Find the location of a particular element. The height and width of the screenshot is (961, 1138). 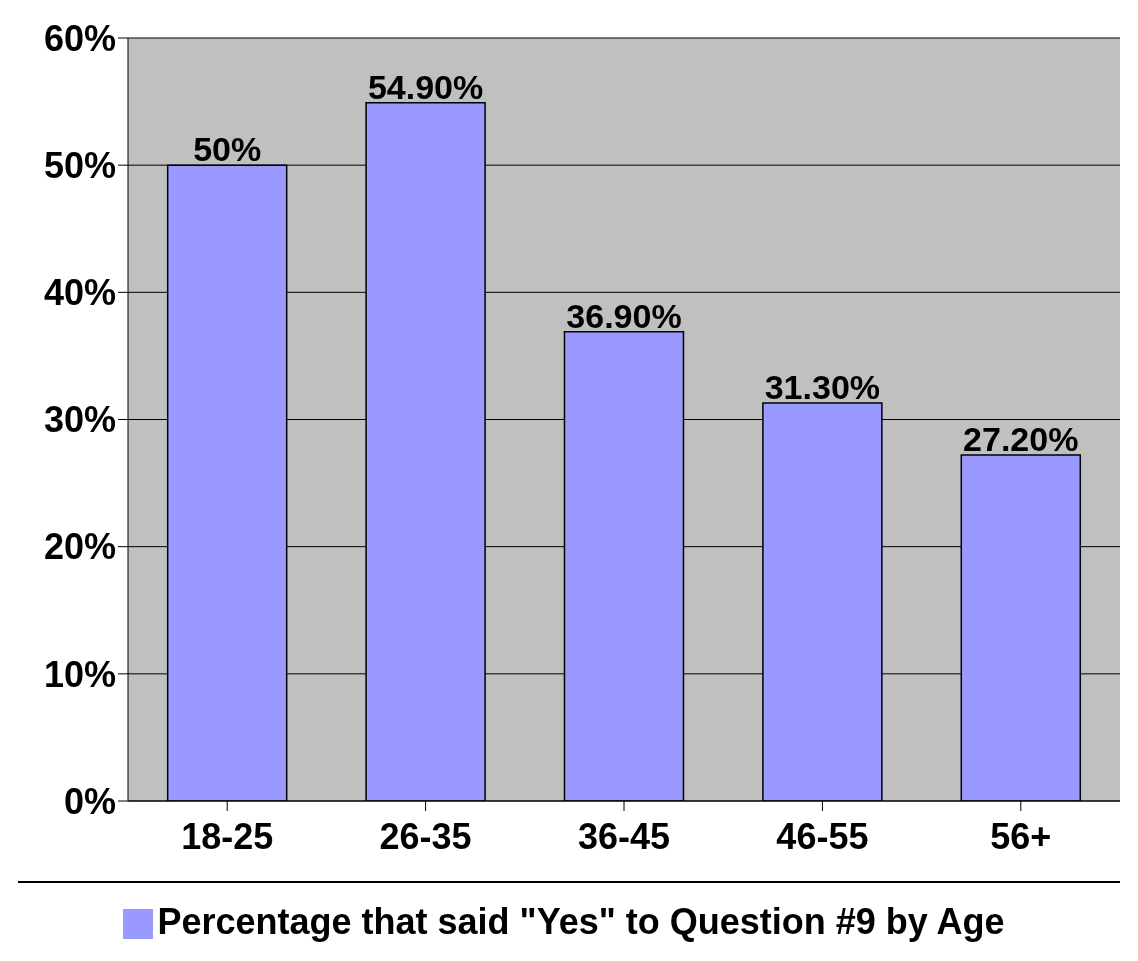

x-tick-label: 46-55 is located at coordinates (822, 836).